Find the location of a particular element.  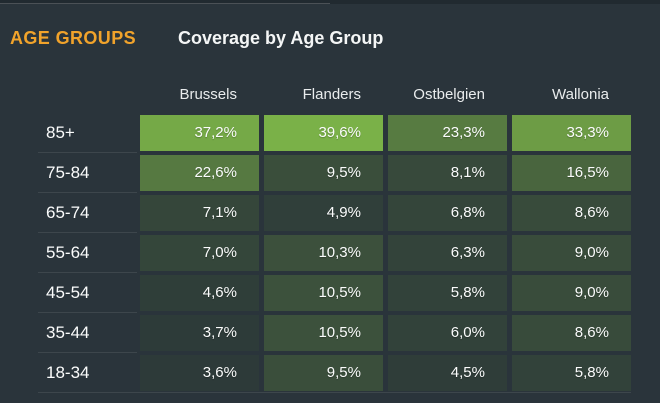

table-bottom-line is located at coordinates (334, 392).